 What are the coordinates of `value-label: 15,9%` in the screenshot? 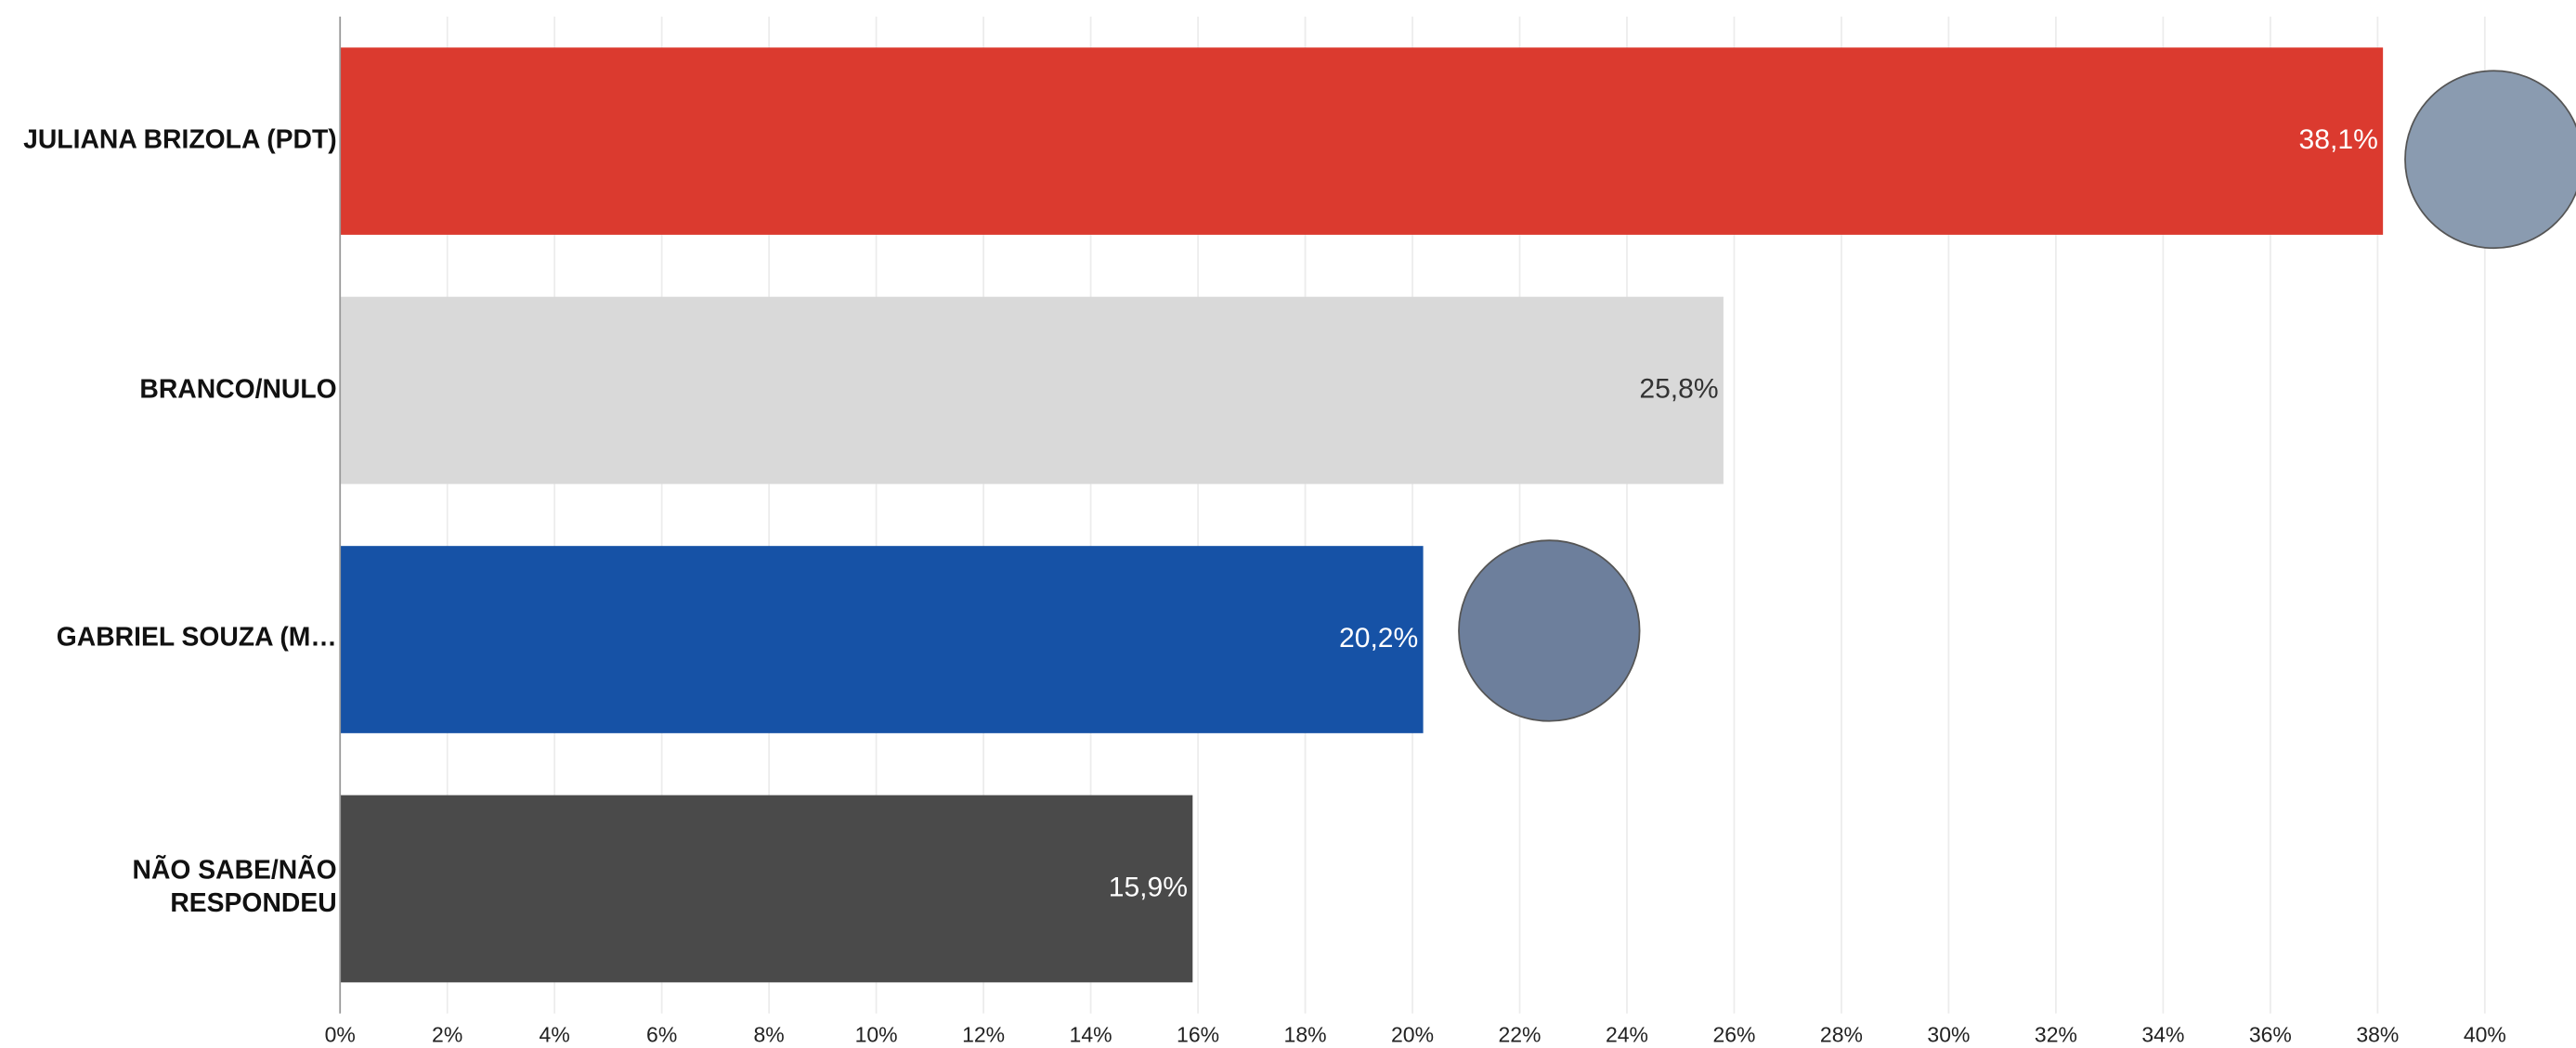 It's located at (1149, 887).